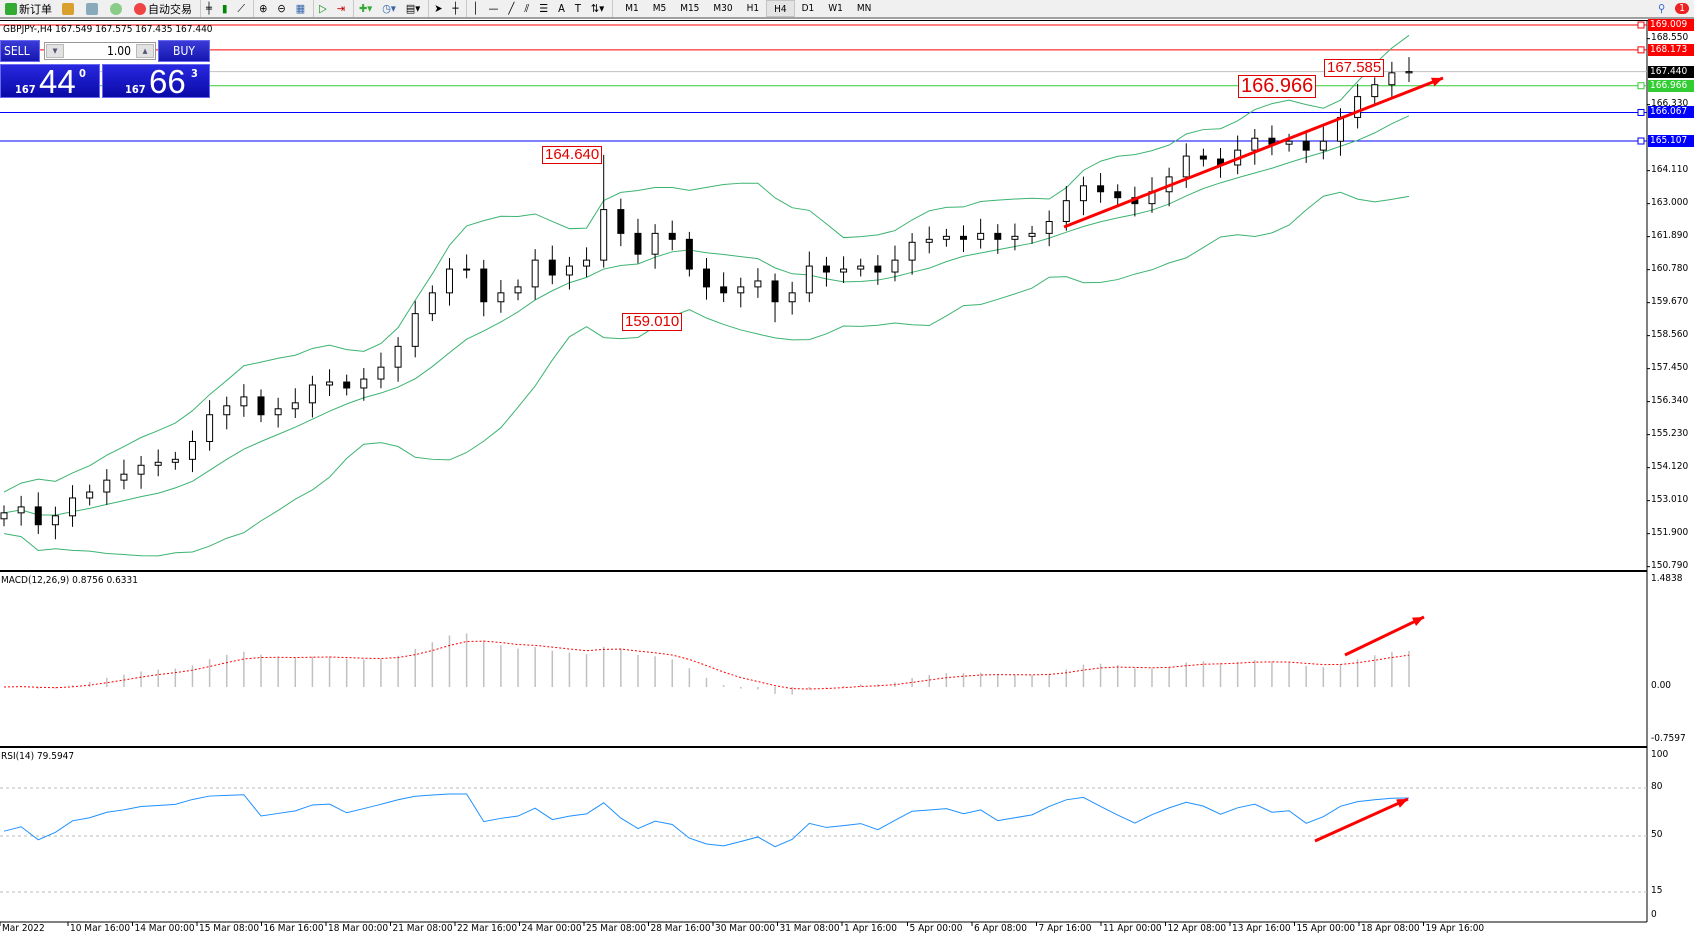 This screenshot has width=1694, height=937. I want to click on text-icon: A, so click(561, 8).